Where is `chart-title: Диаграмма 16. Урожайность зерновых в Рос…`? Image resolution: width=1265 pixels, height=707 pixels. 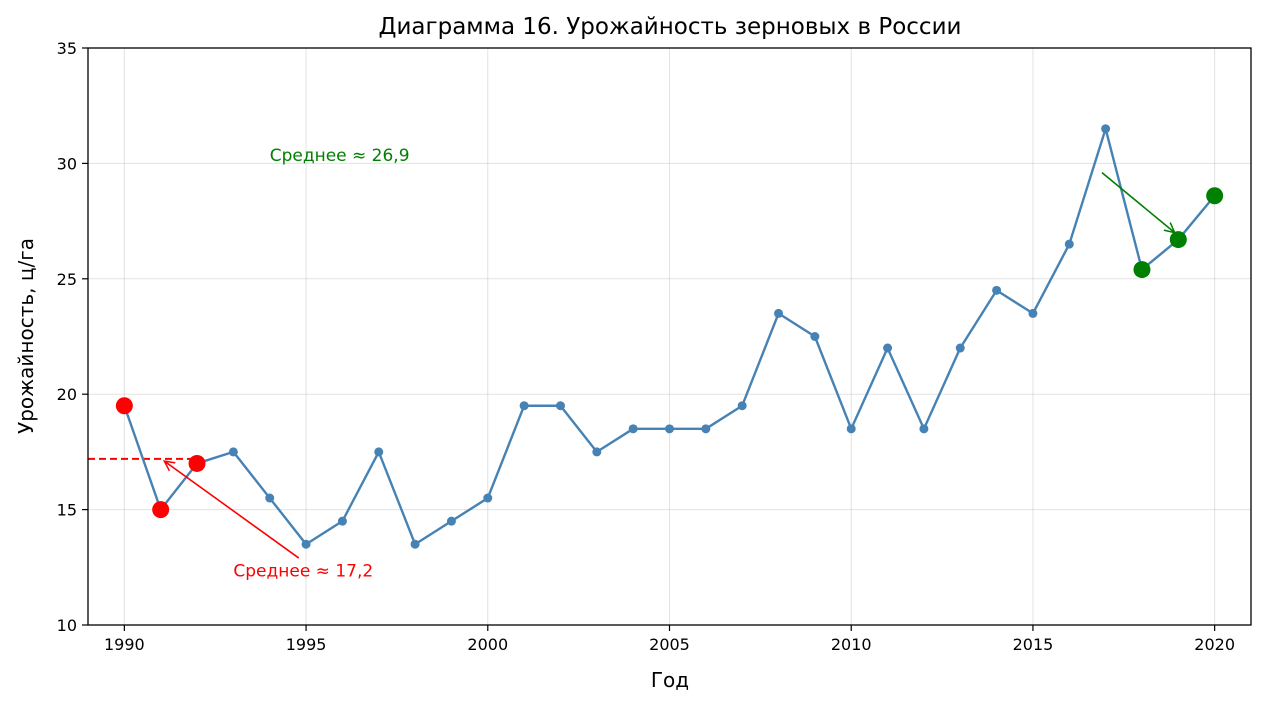
chart-title: Диаграмма 16. Урожайность зерновых в Рос… is located at coordinates (670, 27).